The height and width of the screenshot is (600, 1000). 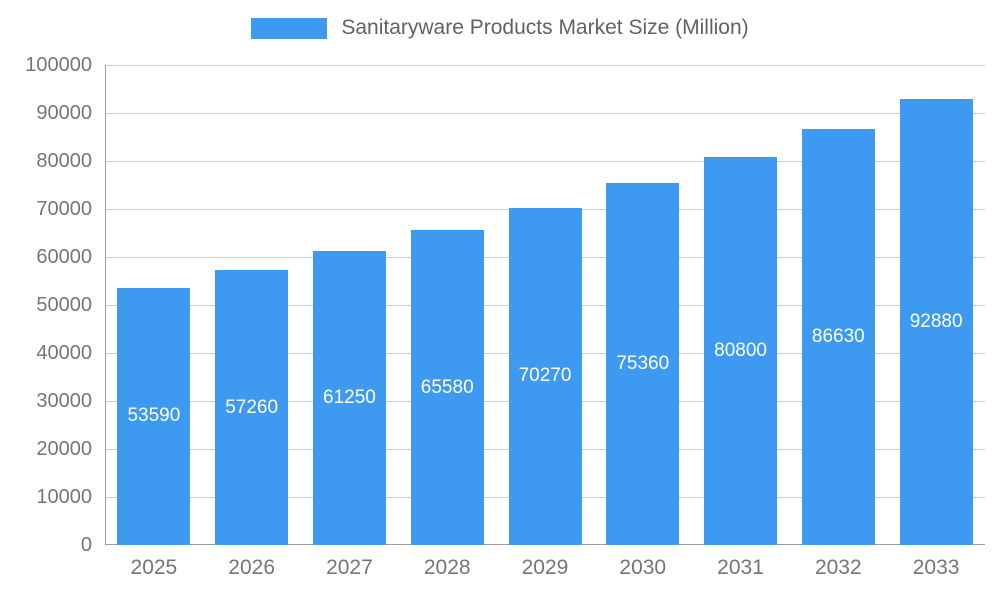 I want to click on y-tick-label: 60000, so click(x=64, y=257).